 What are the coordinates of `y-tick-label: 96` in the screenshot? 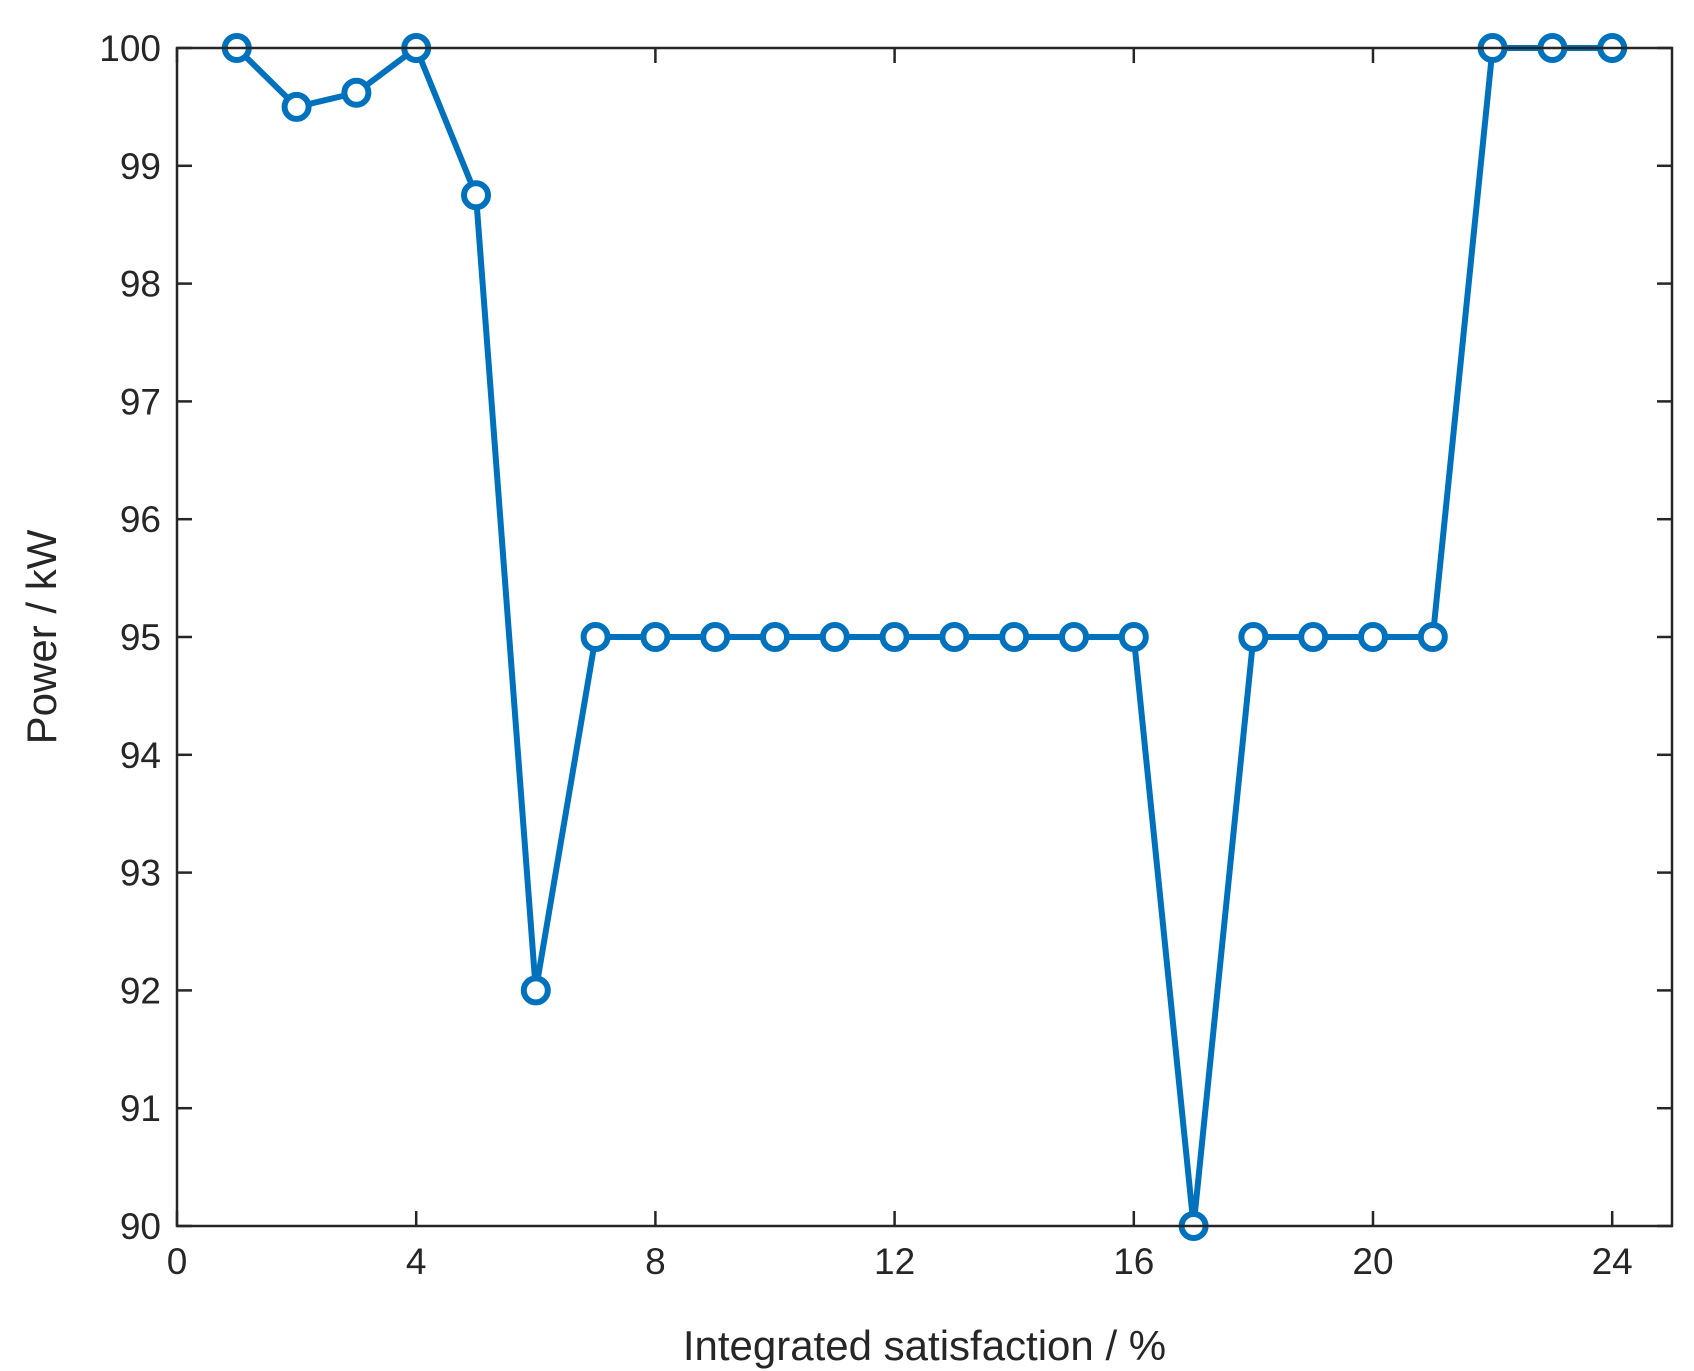 It's located at (140, 519).